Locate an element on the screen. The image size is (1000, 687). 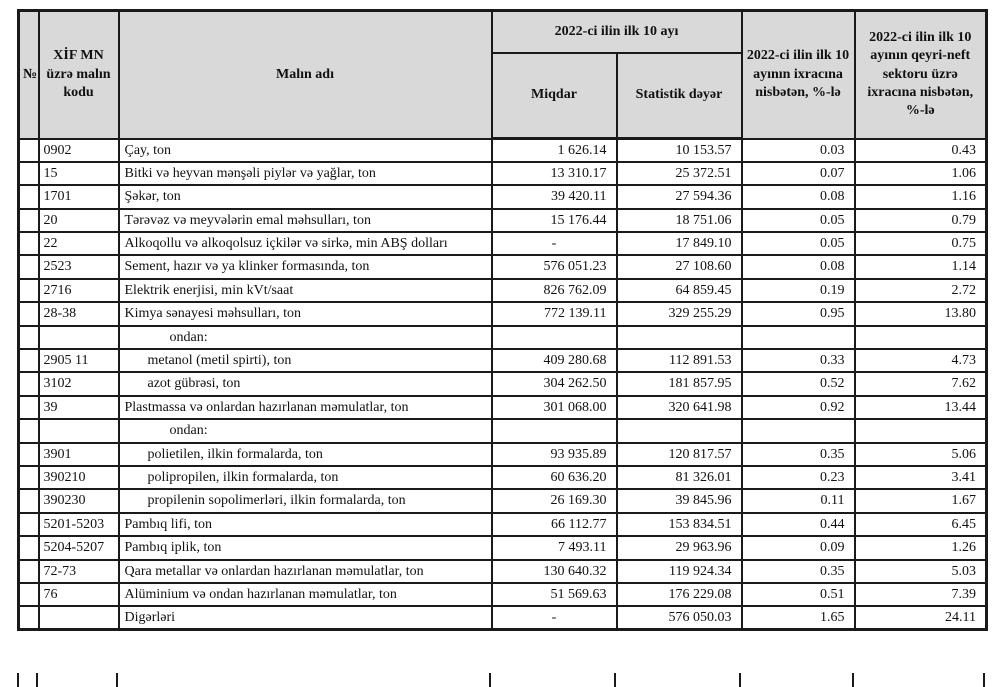
cell-share-nonoil: 24.11 is located at coordinates (920, 618).